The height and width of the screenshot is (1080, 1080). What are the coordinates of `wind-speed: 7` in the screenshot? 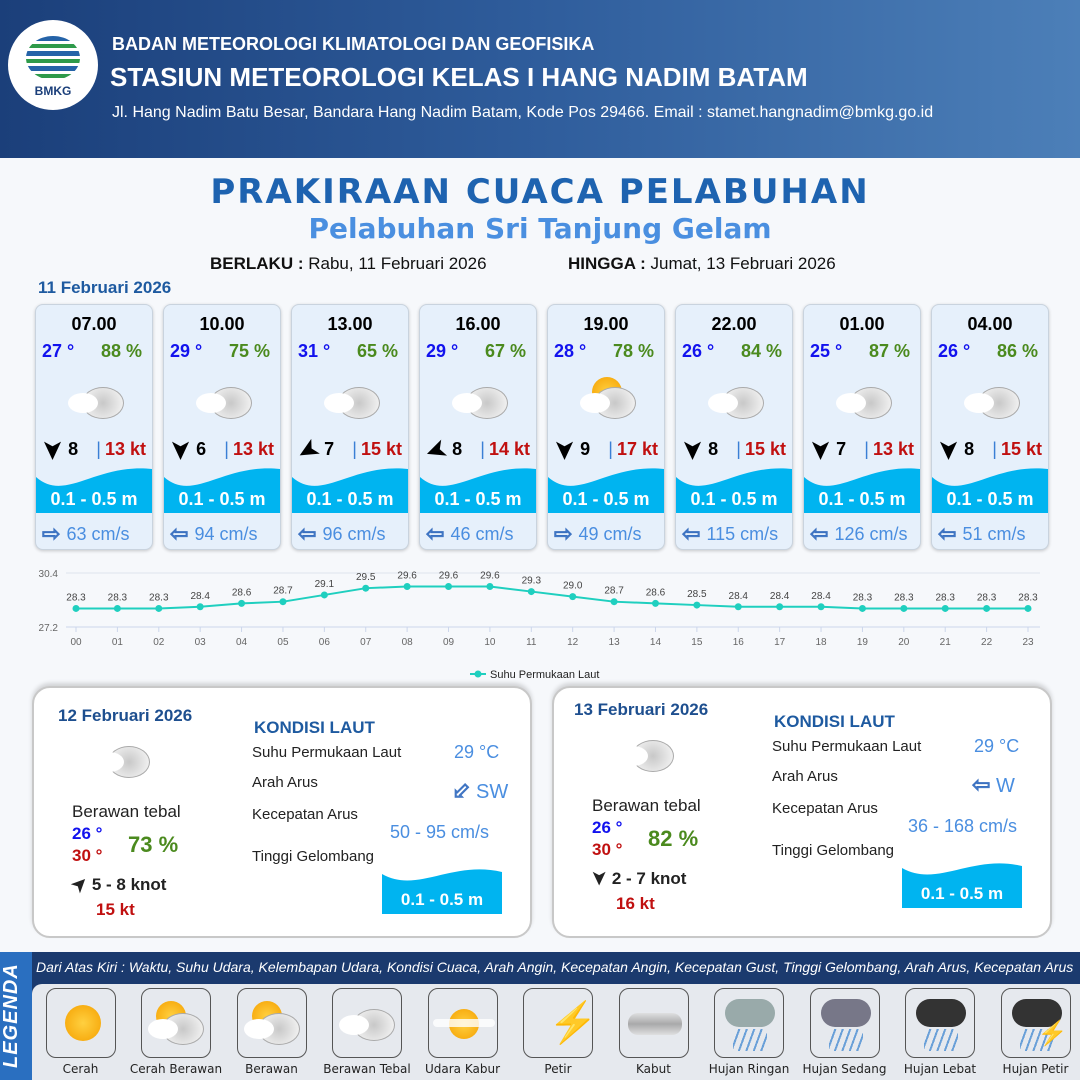 It's located at (841, 449).